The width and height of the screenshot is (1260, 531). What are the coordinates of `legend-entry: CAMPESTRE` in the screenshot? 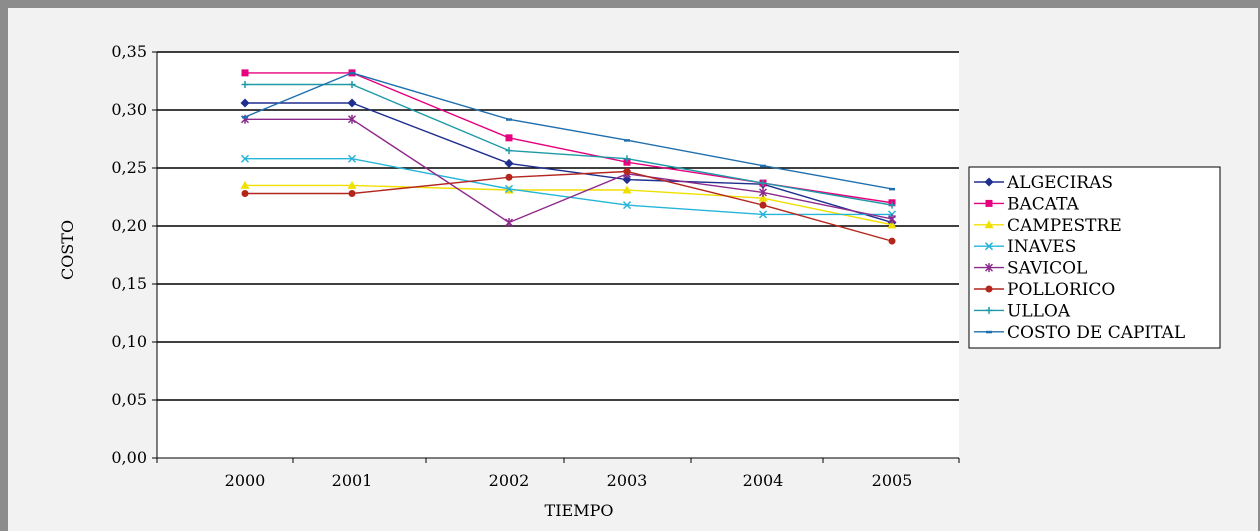 It's located at (1048, 226).